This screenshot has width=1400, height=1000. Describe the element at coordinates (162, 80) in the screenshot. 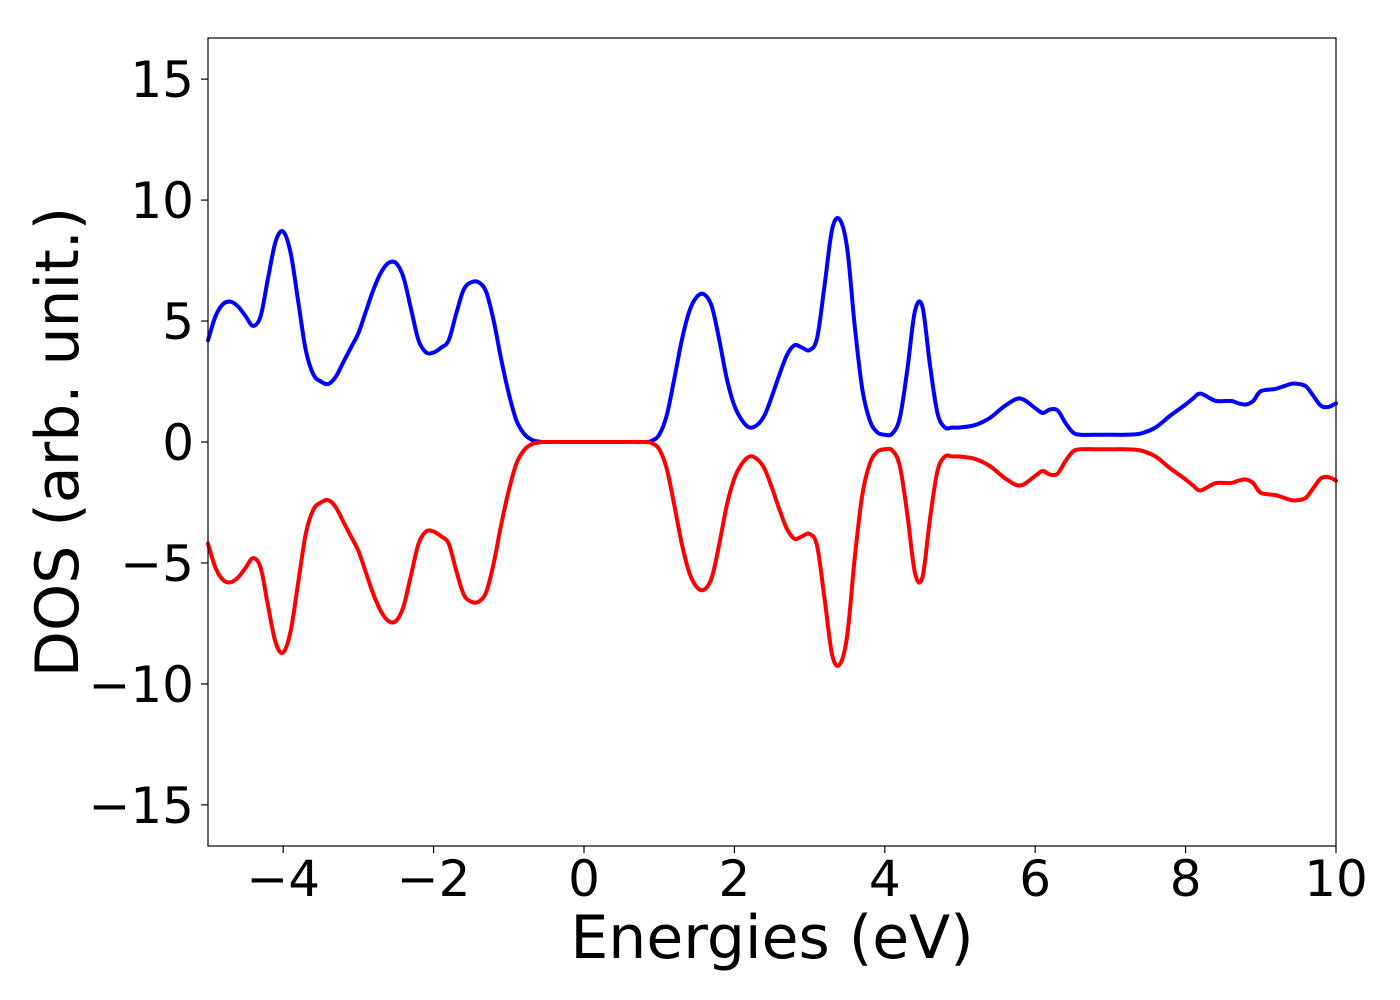

I see `y-tick-label: 15` at that location.